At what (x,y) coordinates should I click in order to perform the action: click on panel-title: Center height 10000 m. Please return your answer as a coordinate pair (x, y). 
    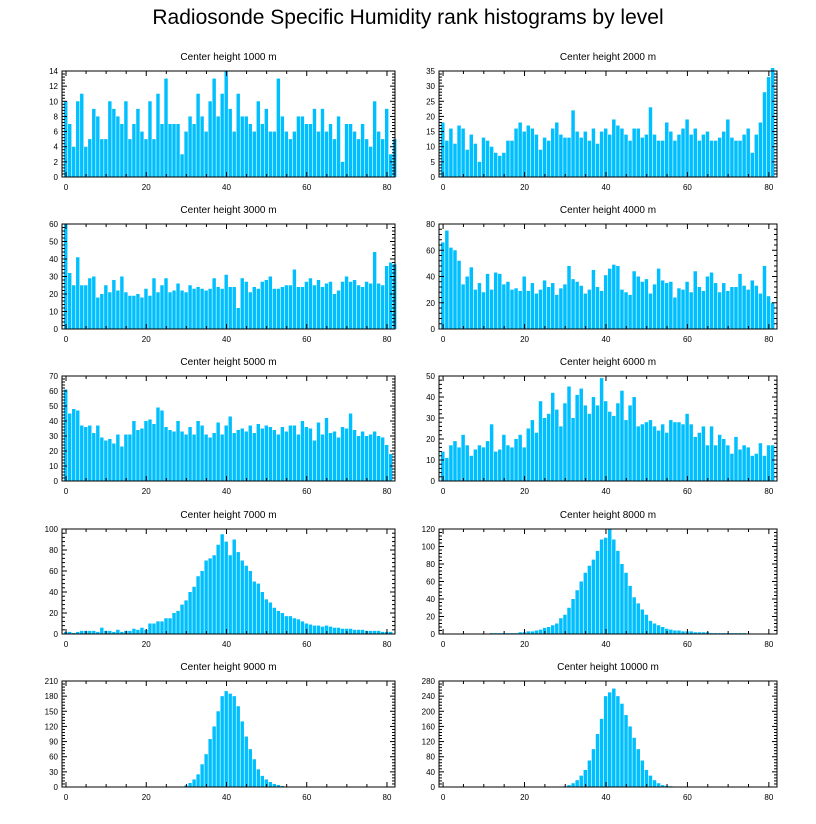
    Looking at the image, I should click on (608, 667).